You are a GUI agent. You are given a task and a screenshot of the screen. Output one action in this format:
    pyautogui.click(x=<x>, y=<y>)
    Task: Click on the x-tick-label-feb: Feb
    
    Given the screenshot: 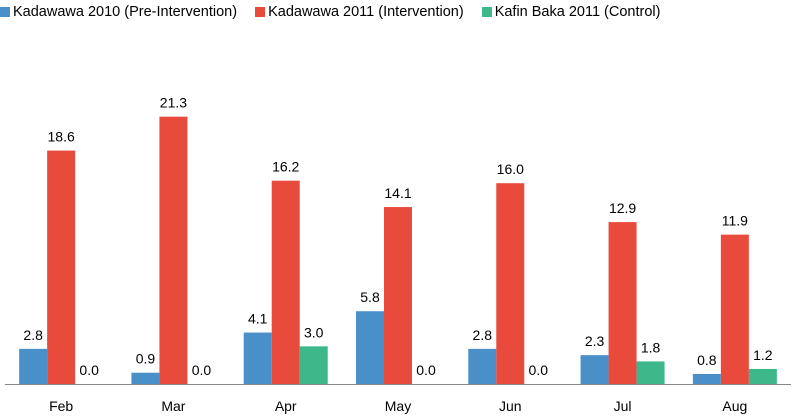 What is the action you would take?
    pyautogui.click(x=61, y=406)
    